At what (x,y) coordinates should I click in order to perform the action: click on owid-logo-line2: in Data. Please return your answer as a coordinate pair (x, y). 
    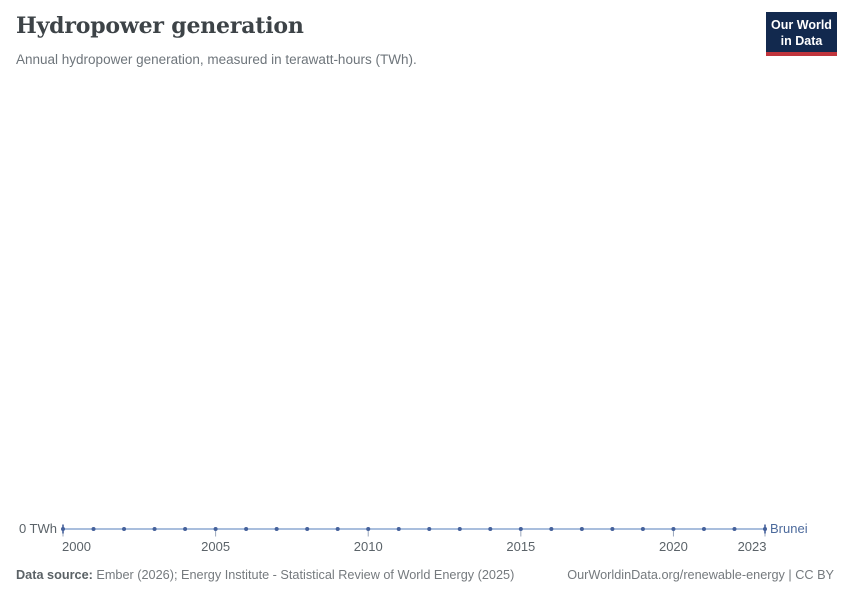
    Looking at the image, I should click on (801, 41).